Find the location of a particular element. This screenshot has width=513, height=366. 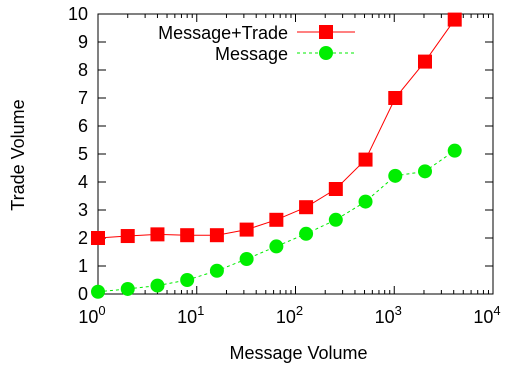

x-tick-label: 10⁰ is located at coordinates (91, 315).